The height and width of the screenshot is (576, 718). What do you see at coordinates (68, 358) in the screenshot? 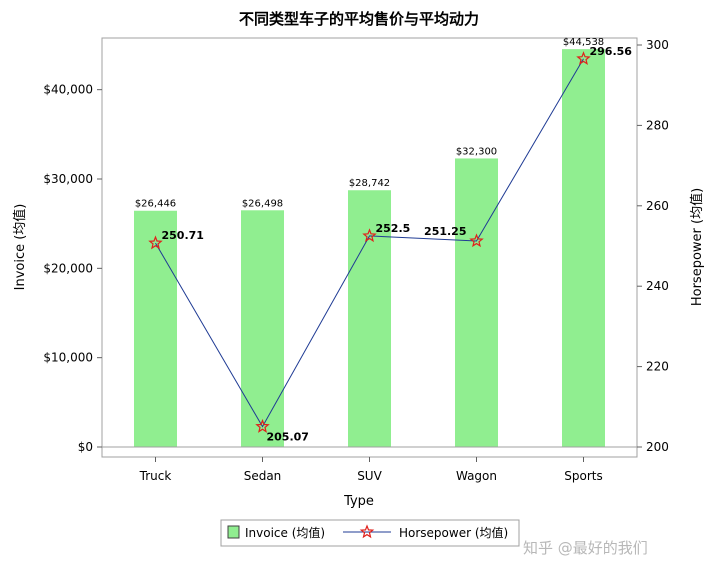
I see `y-tick-label: $10,000` at bounding box center [68, 358].